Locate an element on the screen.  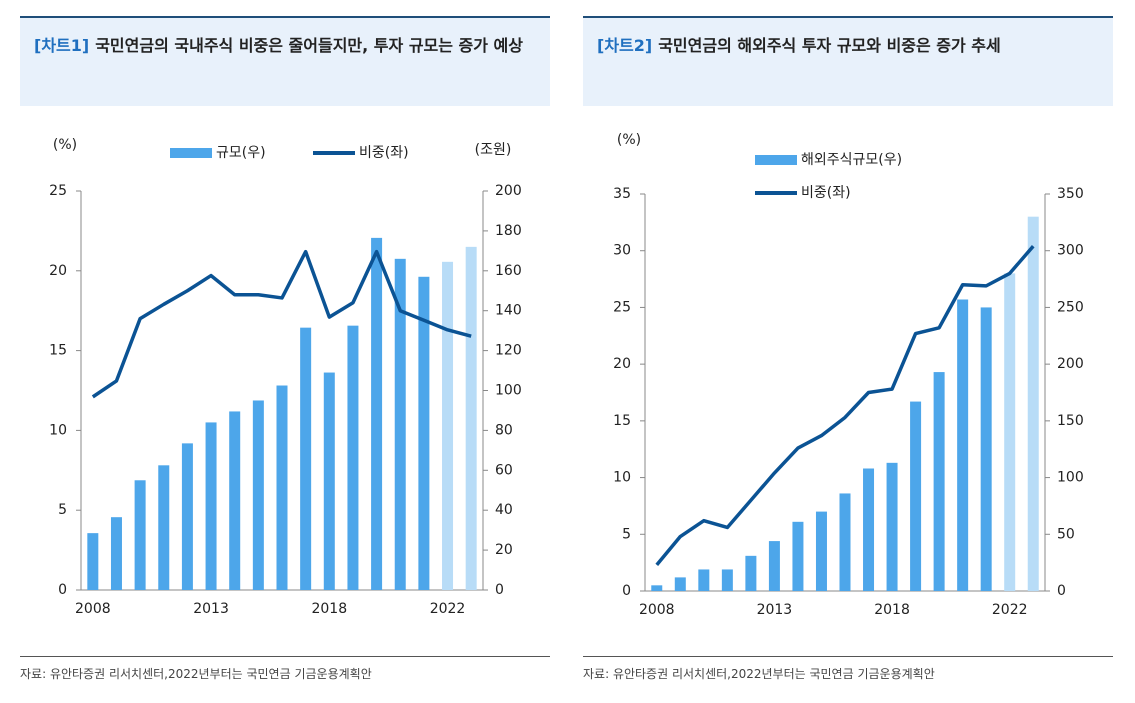
y2-tick-label: 350 is located at coordinates (1070, 194).